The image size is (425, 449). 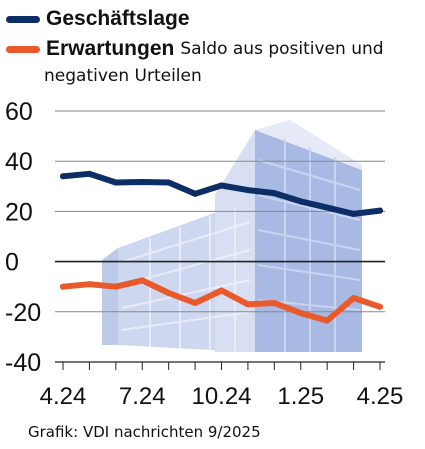 What do you see at coordinates (144, 432) in the screenshot?
I see `source-note: Grafik: VDI nachrichten 9/2025` at bounding box center [144, 432].